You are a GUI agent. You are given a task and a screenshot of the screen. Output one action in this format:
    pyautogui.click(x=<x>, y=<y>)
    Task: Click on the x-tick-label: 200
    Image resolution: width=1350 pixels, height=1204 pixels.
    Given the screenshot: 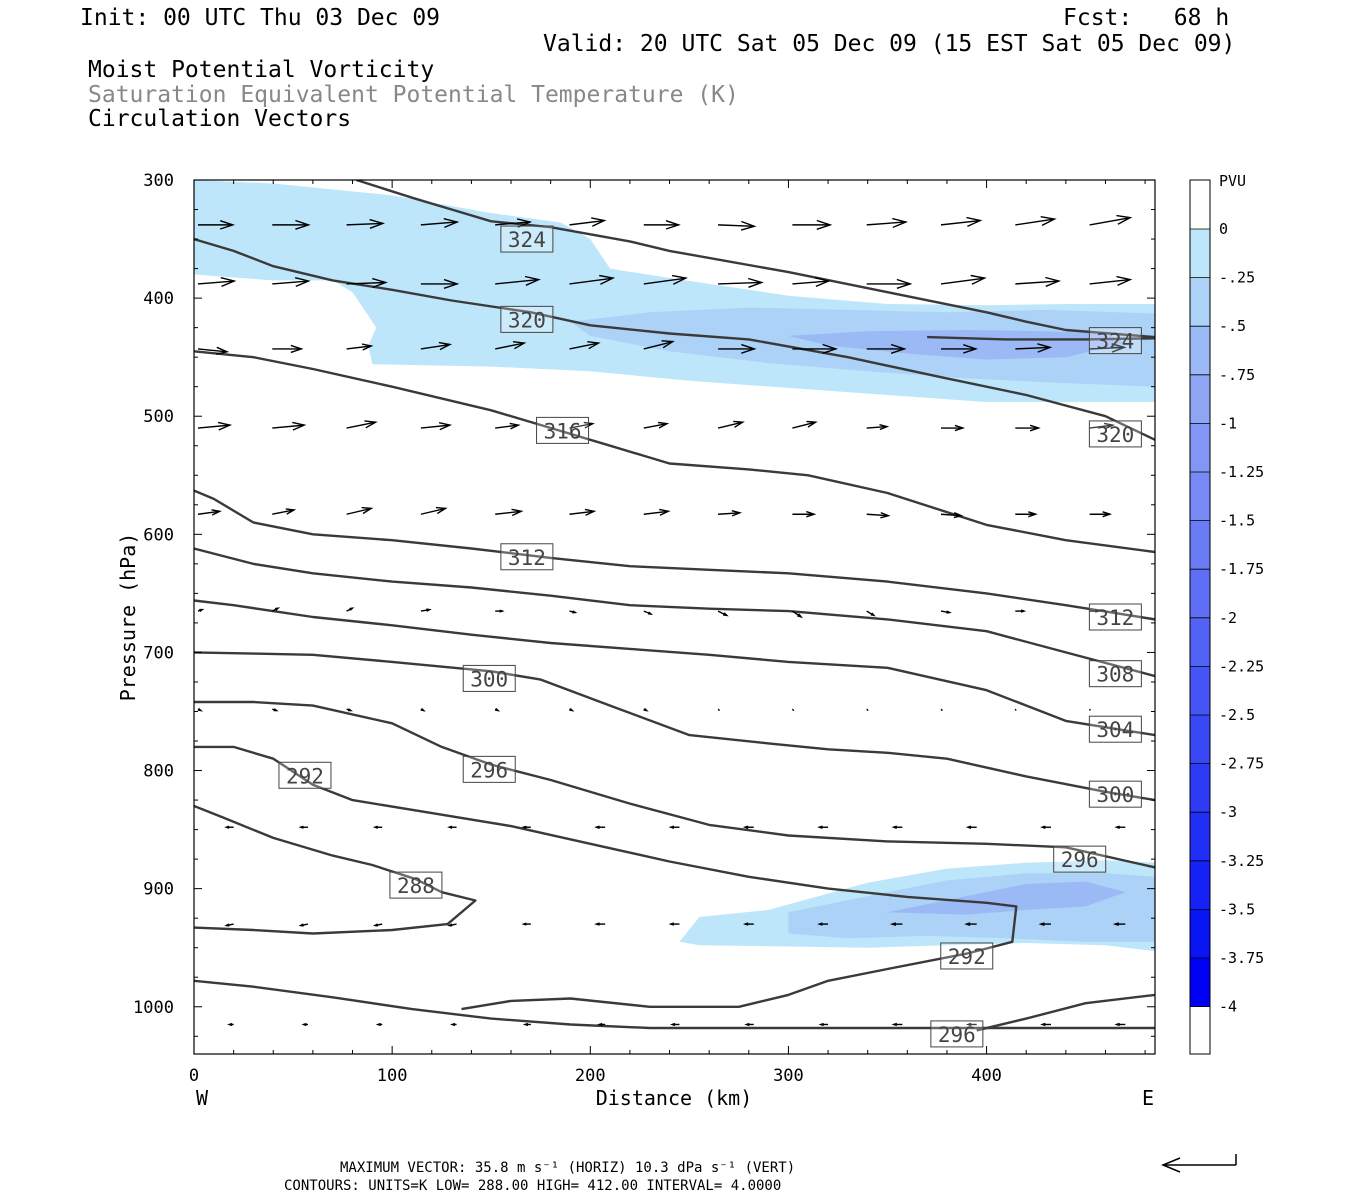 What is the action you would take?
    pyautogui.click(x=590, y=1076)
    